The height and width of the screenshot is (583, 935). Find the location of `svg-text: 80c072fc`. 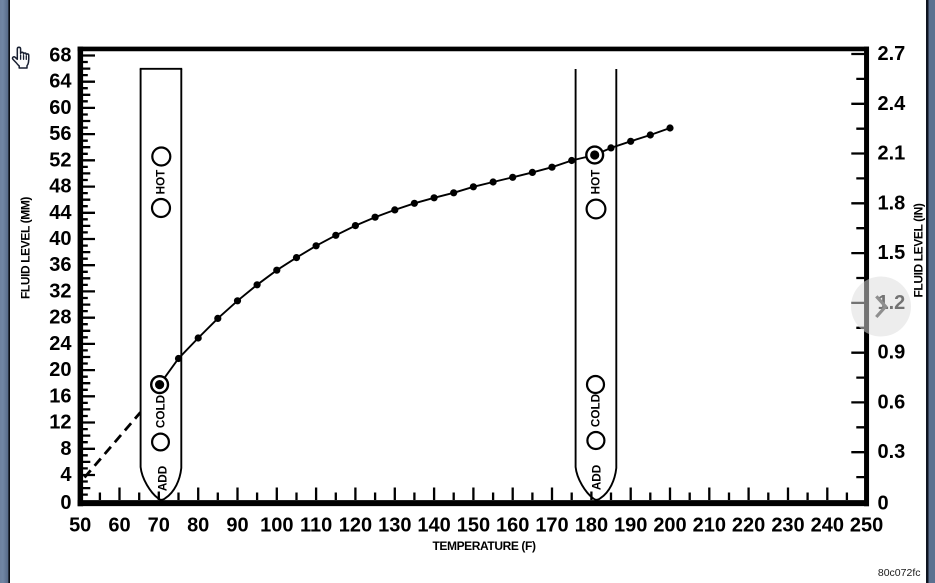

svg-text: 80c072fc is located at coordinates (899, 573).